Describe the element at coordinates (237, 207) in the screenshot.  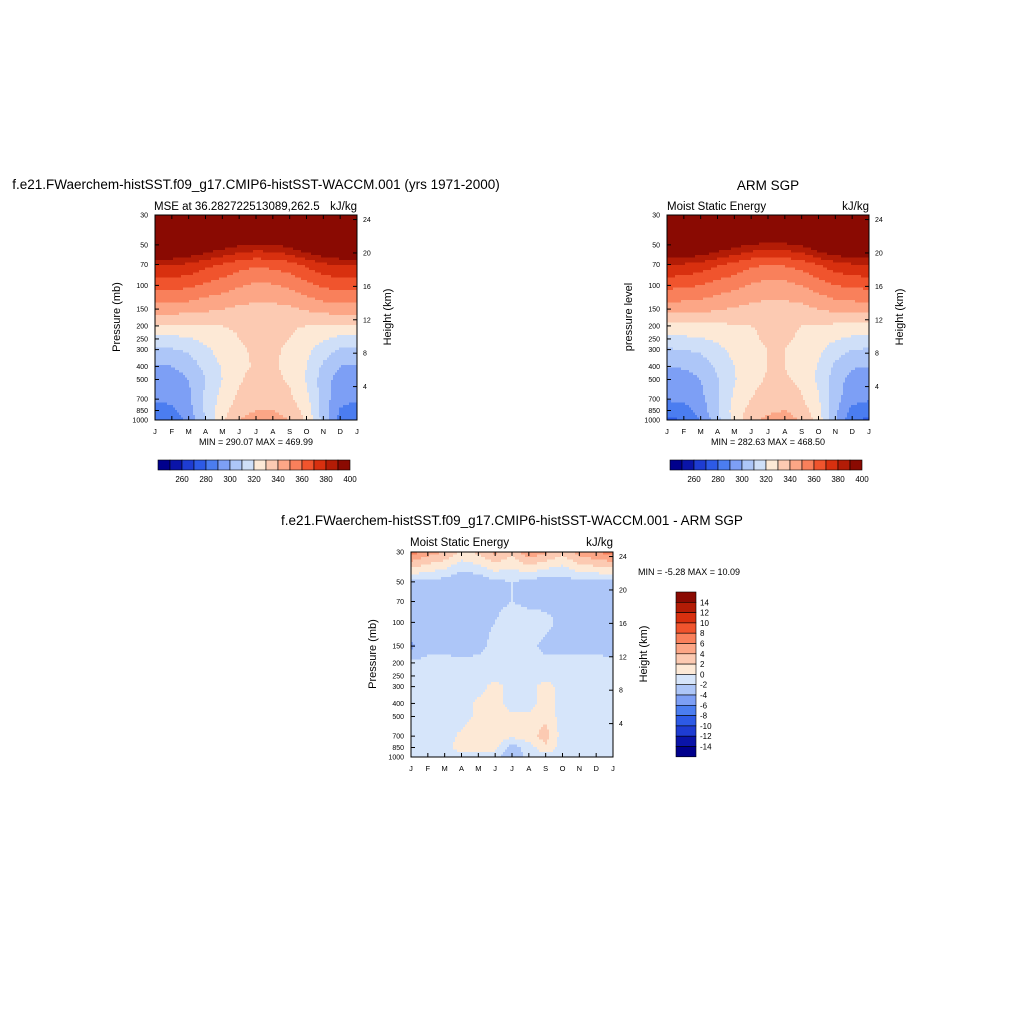
I see `panel-model-left-label: MSE at 36.282722513089,262.5` at that location.